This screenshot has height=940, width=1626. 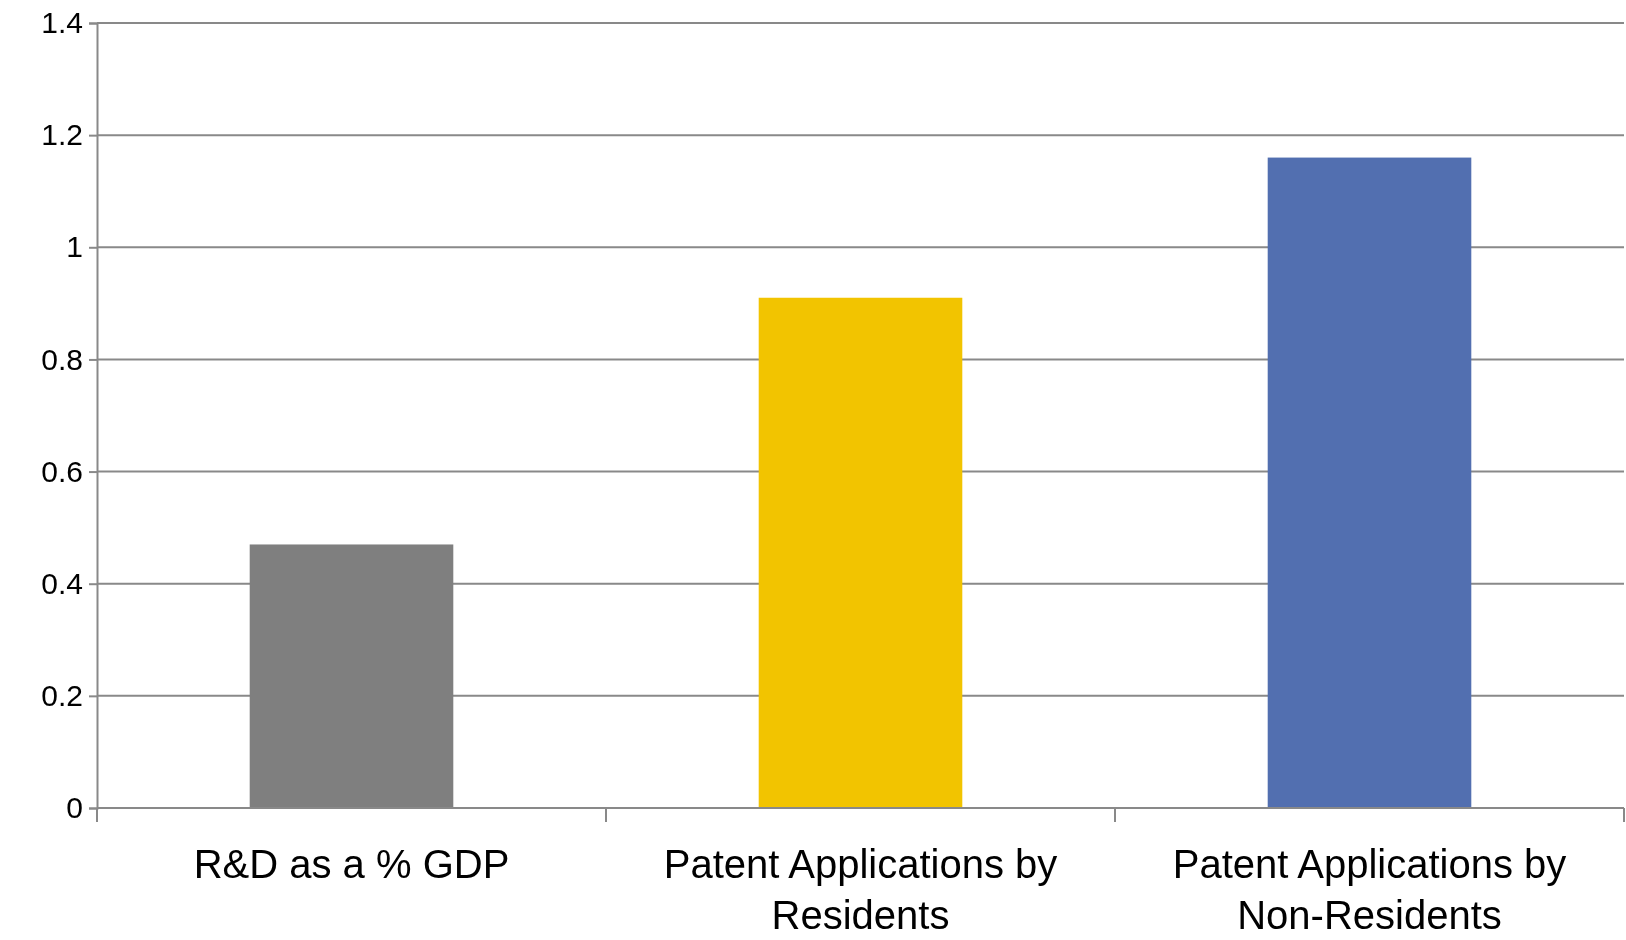 What do you see at coordinates (62, 23) in the screenshot?
I see `y-tick-label: 1.4` at bounding box center [62, 23].